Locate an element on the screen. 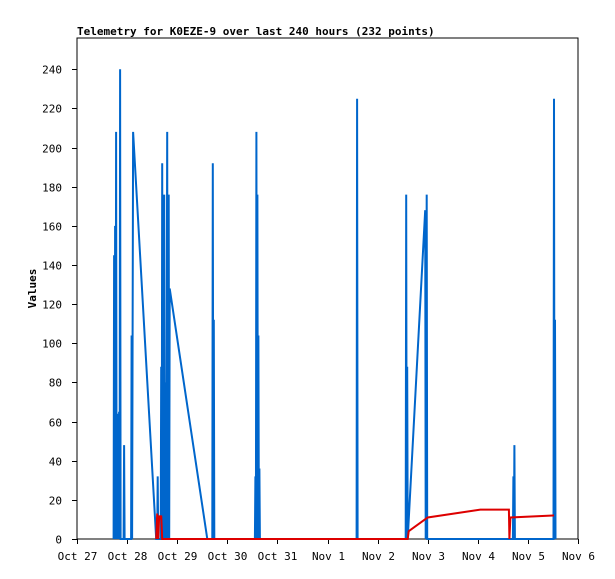 The image size is (615, 579). y-tick-label: 20 is located at coordinates (55, 501).